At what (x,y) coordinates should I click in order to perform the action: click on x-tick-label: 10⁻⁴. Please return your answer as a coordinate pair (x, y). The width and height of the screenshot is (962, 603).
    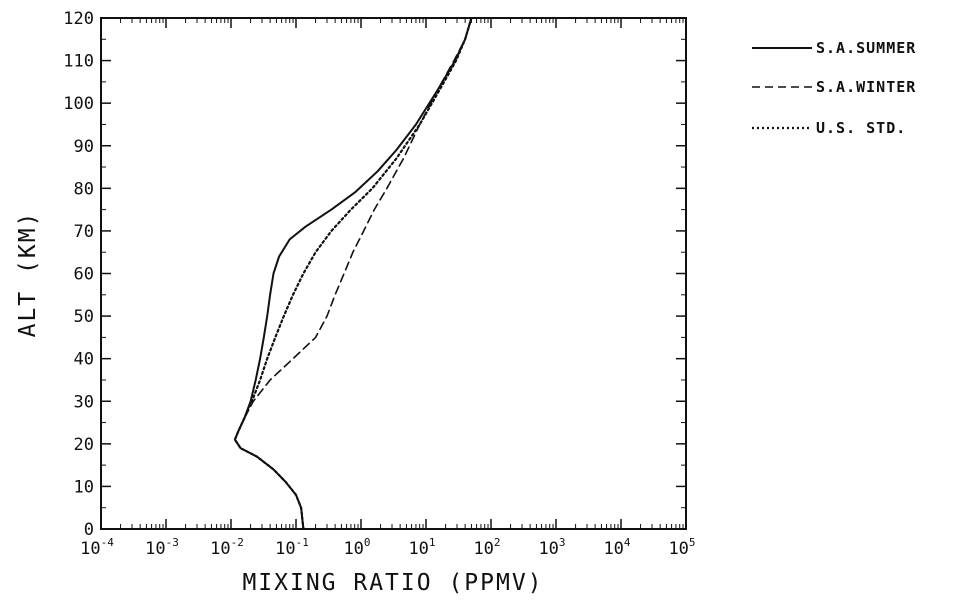
    Looking at the image, I should click on (97, 547).